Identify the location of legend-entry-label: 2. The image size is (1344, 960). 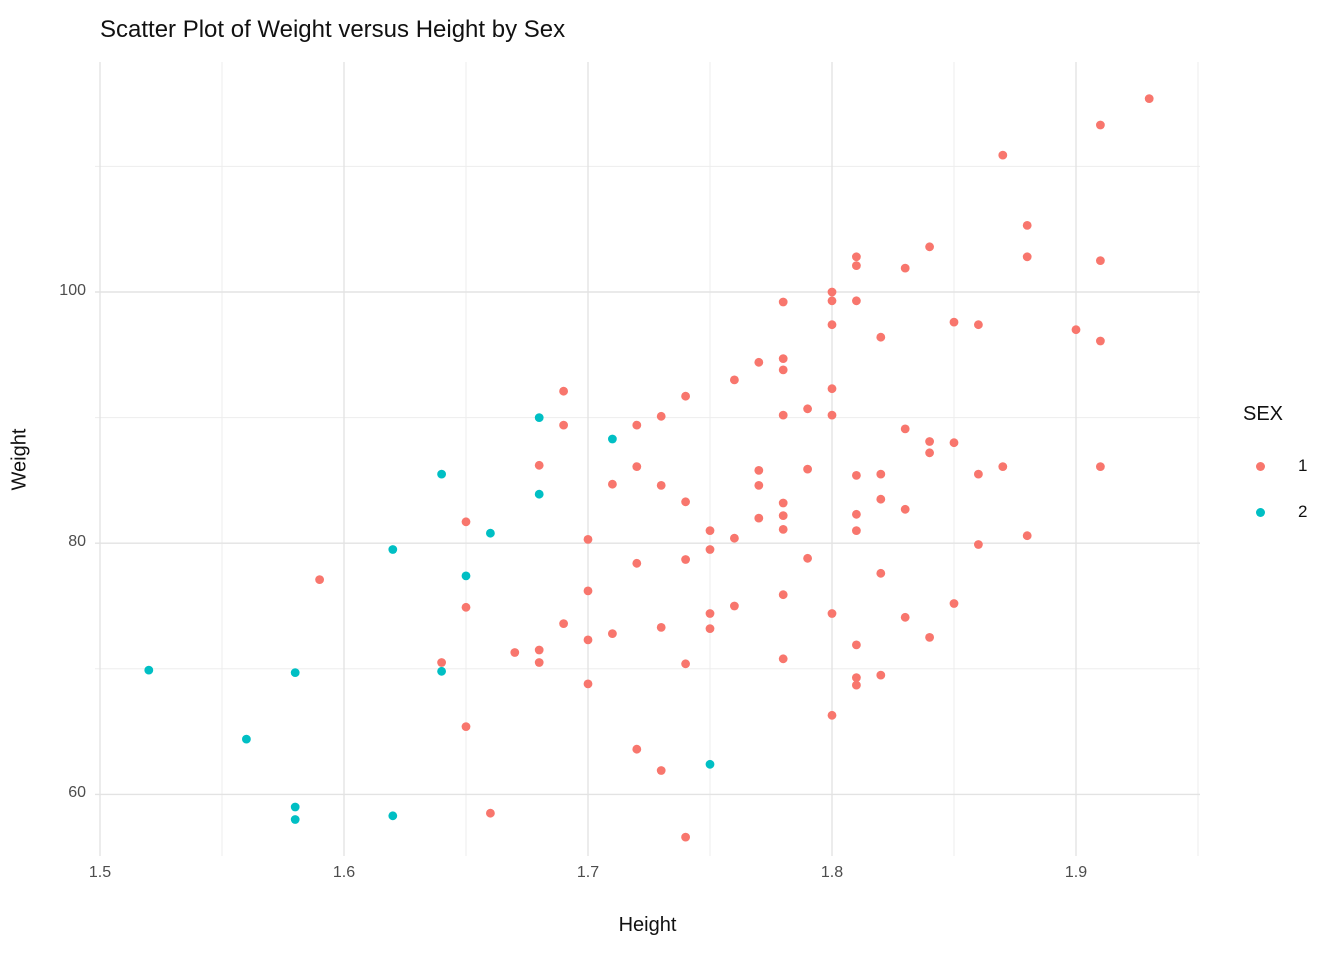
(1303, 511).